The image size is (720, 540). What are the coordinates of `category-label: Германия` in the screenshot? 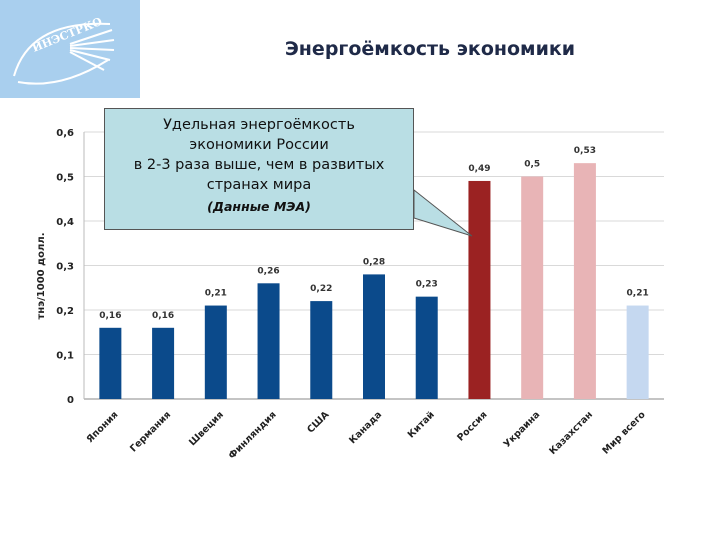 It's located at (150, 431).